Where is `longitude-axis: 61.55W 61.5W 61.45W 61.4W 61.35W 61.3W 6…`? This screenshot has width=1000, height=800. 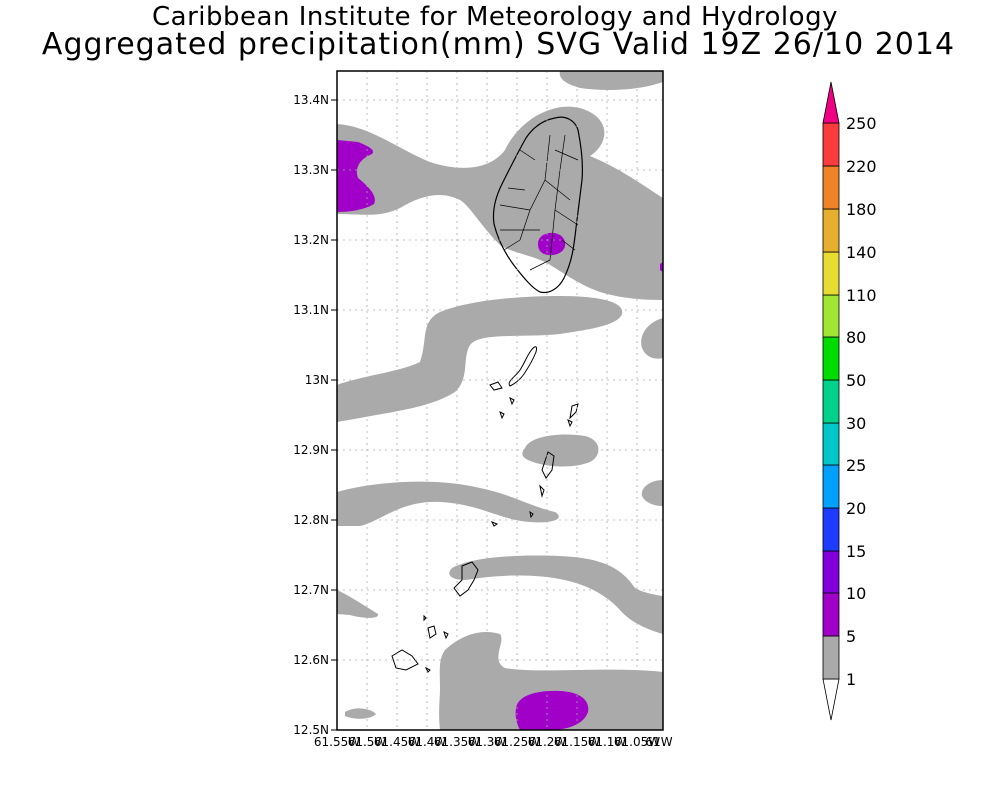
longitude-axis: 61.55W 61.5W 61.45W 61.4W 61.35W 61.3W 6… is located at coordinates (493, 742).